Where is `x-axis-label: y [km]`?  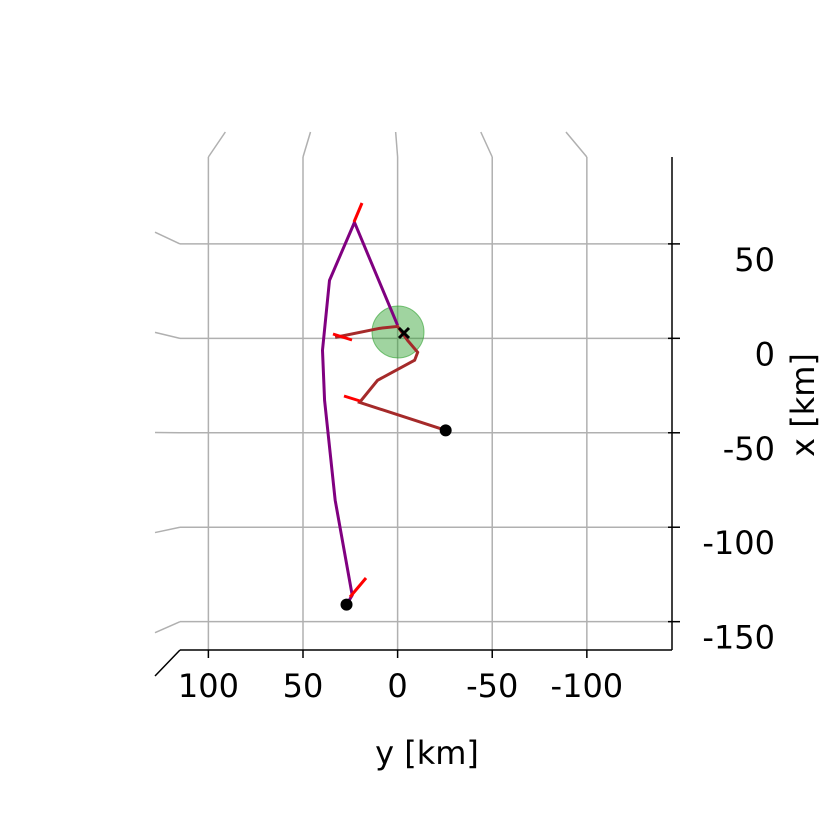
x-axis-label: y [km] is located at coordinates (427, 753).